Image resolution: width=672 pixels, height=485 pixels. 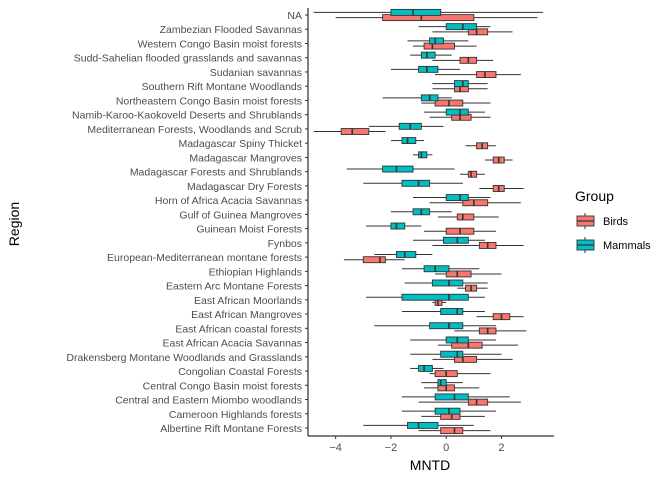 I want to click on y-tick-label: East African Moorlands, so click(x=248, y=301).